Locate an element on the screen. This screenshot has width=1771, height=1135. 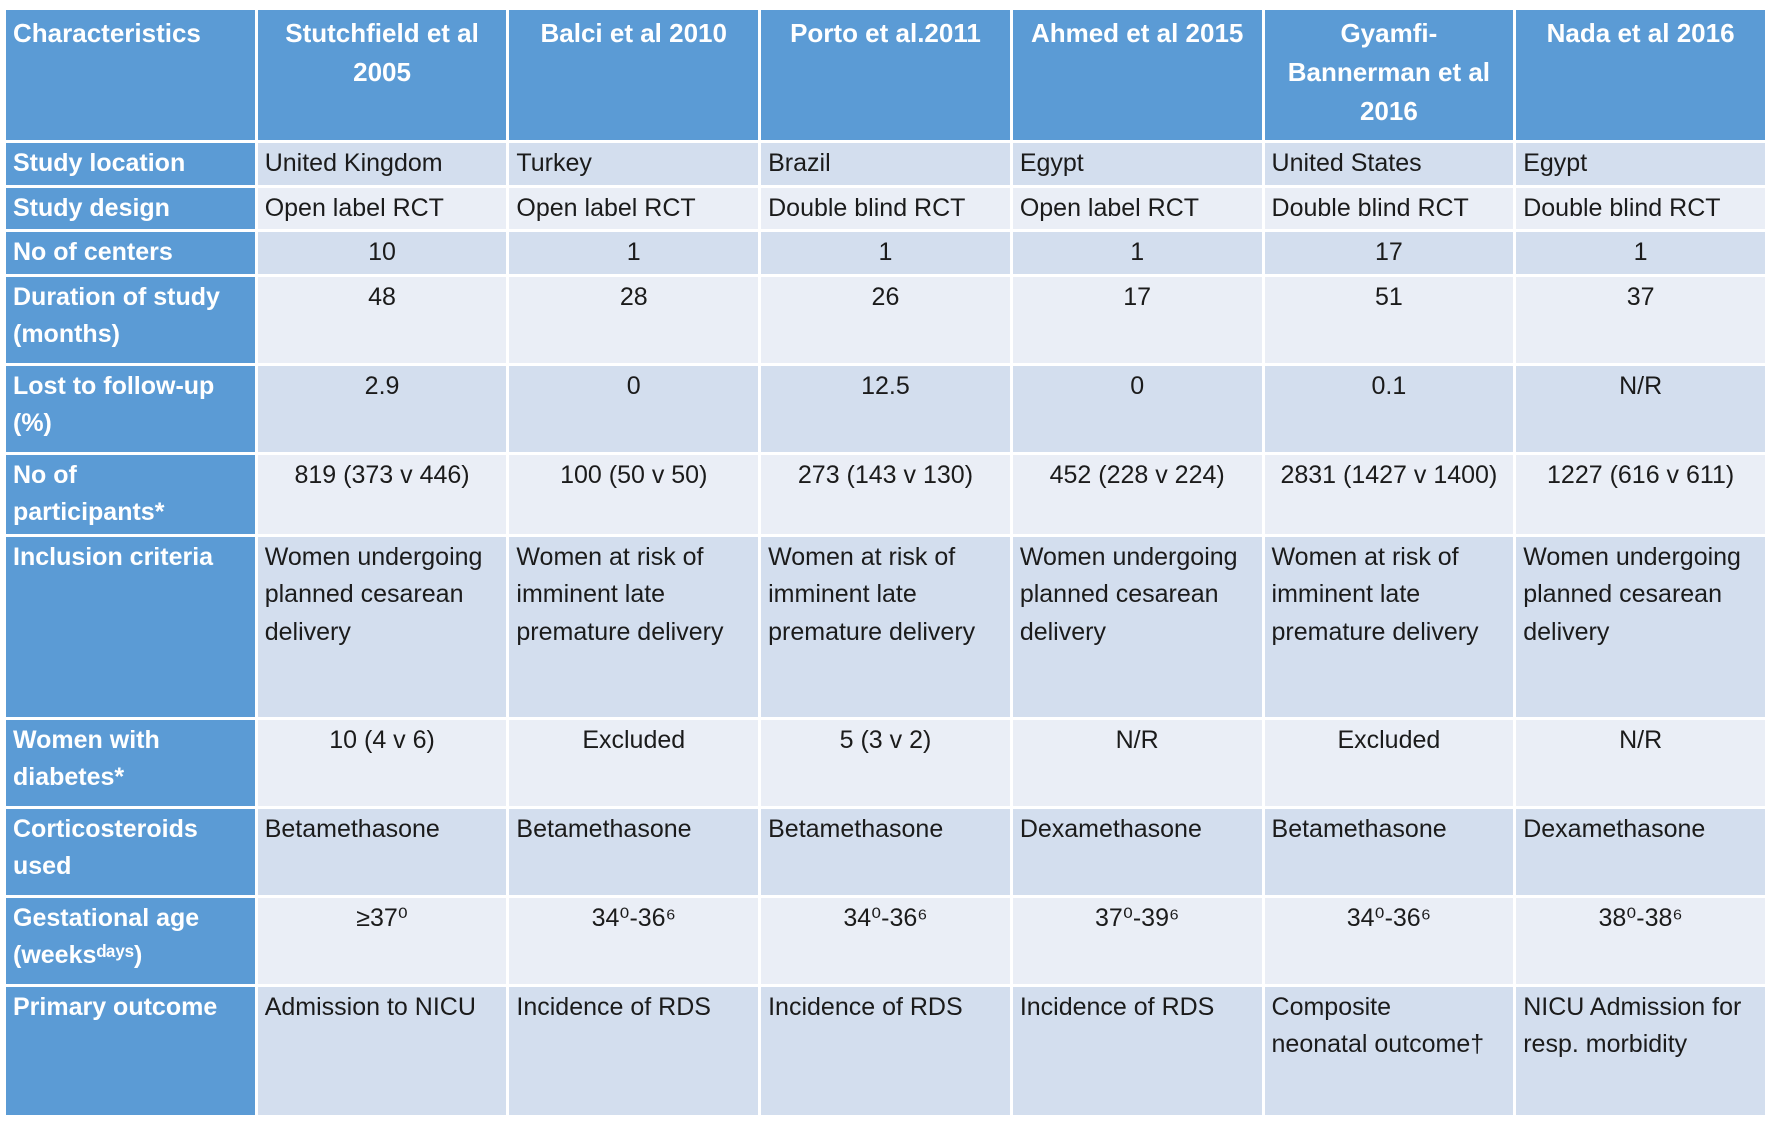
column-header-study: Nada et al 2016 is located at coordinates (1640, 75).